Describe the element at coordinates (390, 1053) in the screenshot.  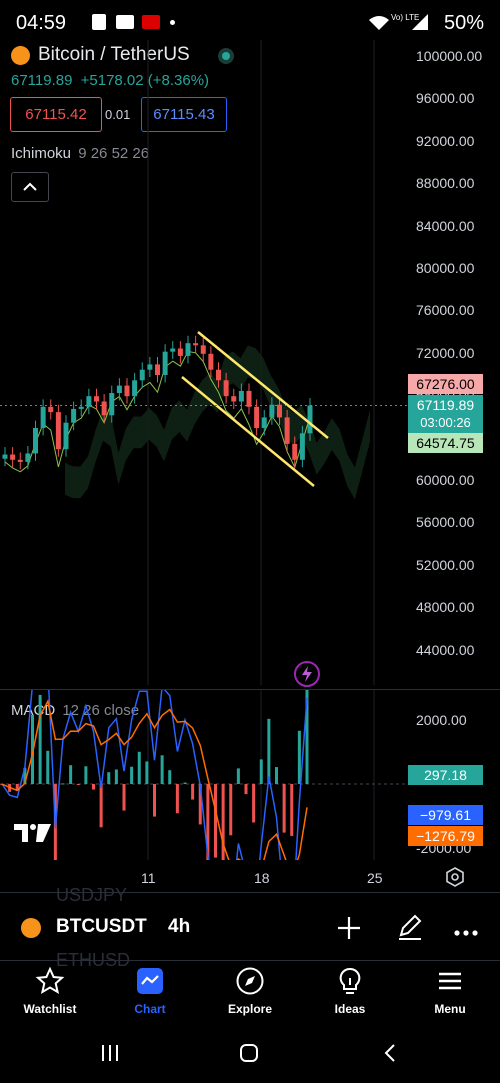
I see `back-icon` at that location.